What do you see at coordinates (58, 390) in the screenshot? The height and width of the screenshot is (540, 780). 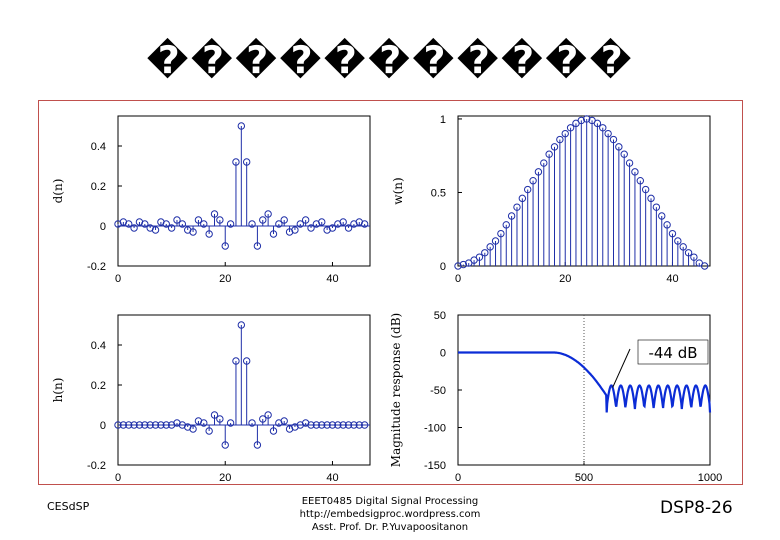 I see `y-axis-label: h(n)` at bounding box center [58, 390].